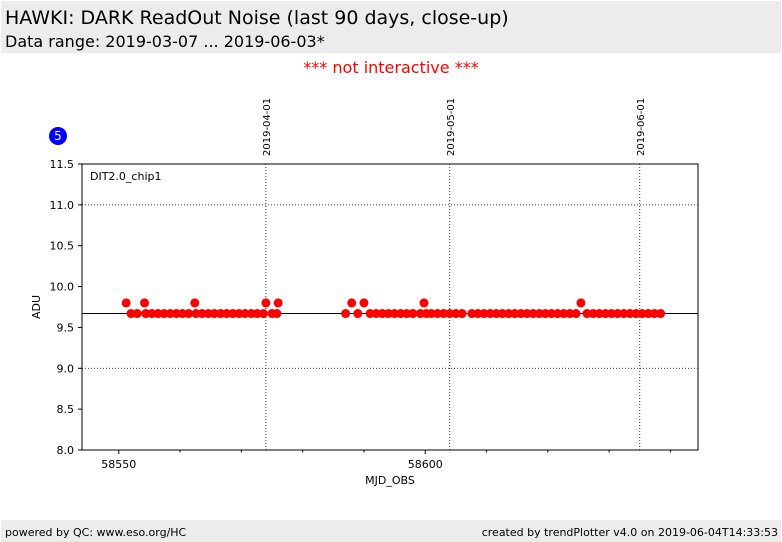  Describe the element at coordinates (58, 136) in the screenshot. I see `plot-number-badge: 5` at that location.